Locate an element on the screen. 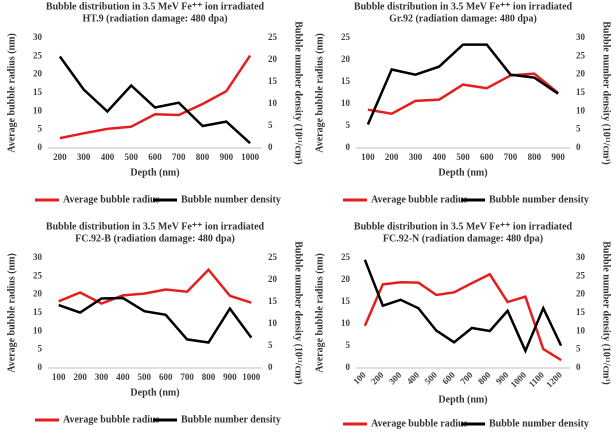 The height and width of the screenshot is (439, 616). chart-title: Gr.92 (radiation damage: 480 dpa) is located at coordinates (463, 18).